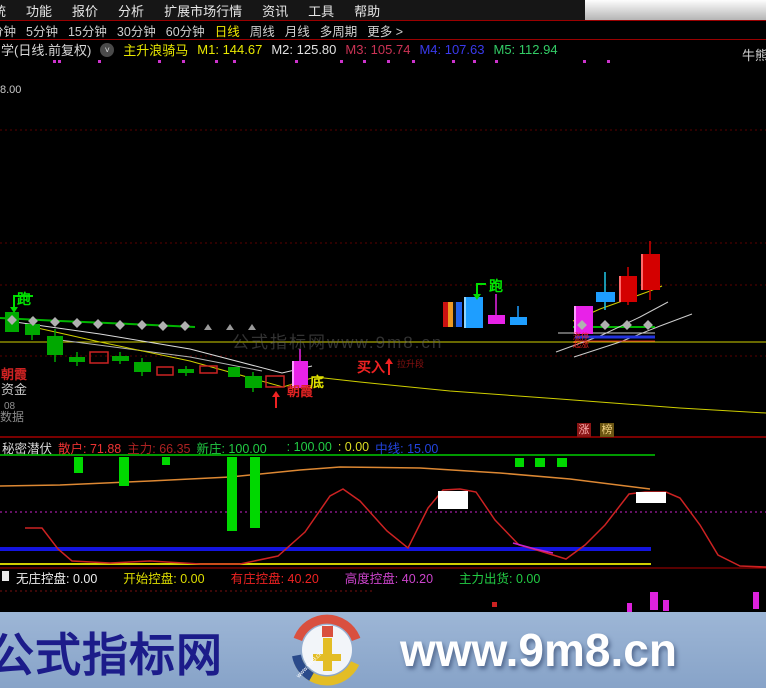 The width and height of the screenshot is (766, 688). Describe the element at coordinates (525, 49) in the screenshot. I see `ma-value-5: M5: 112.94` at that location.